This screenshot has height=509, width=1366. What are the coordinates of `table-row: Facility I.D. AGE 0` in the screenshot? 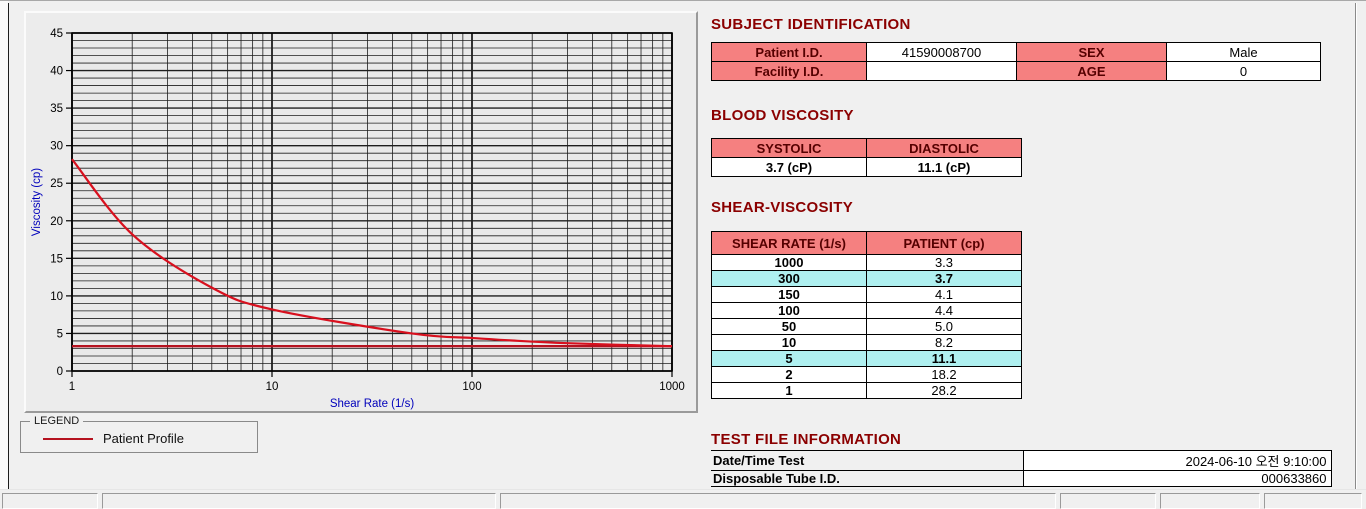 It's located at (1016, 71).